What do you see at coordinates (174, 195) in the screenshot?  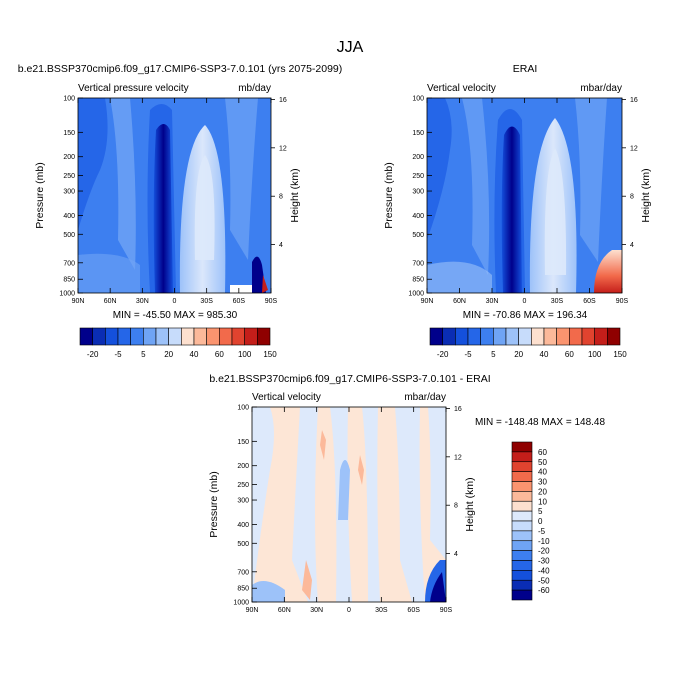 I see `panel-model-field` at bounding box center [174, 195].